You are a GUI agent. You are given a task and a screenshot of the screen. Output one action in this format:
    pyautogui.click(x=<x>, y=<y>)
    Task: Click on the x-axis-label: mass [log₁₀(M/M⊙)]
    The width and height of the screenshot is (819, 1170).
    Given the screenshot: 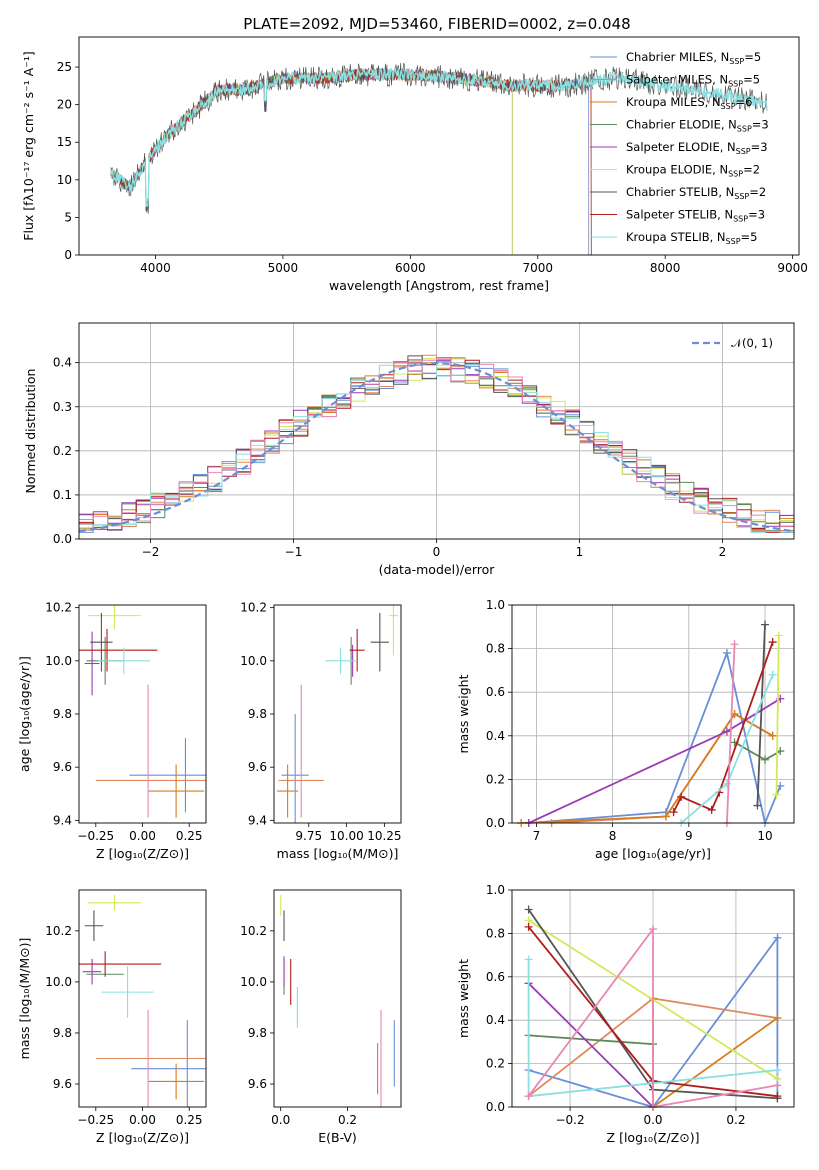 What is the action you would take?
    pyautogui.click(x=338, y=853)
    